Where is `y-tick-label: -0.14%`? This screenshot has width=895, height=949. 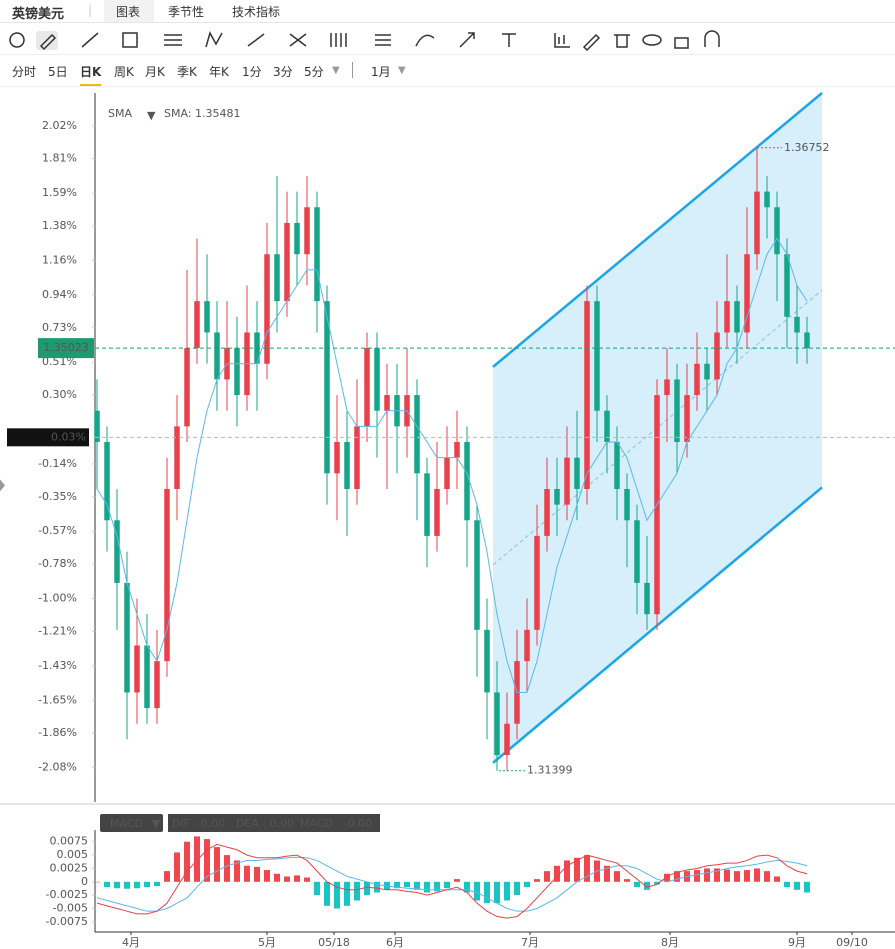
y-tick-label: -0.14% is located at coordinates (57, 463).